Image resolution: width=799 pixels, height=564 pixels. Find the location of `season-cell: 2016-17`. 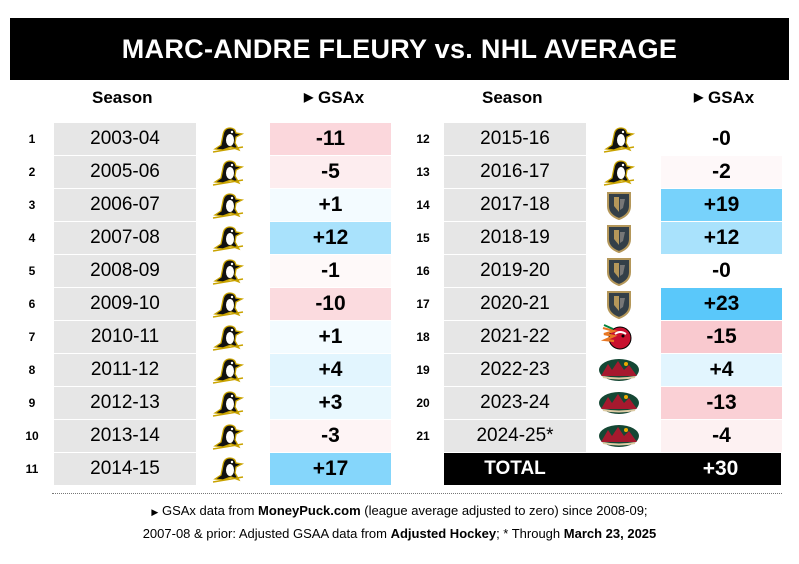

season-cell: 2016-17 is located at coordinates (515, 172).